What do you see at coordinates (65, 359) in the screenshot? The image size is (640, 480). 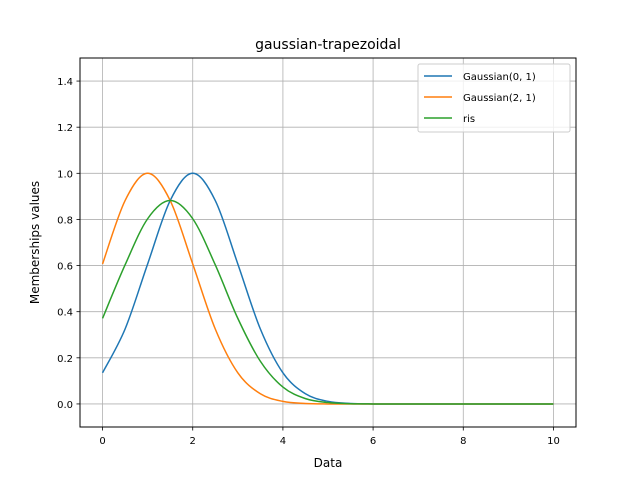 I see `y-tick-label: 0.2` at bounding box center [65, 359].